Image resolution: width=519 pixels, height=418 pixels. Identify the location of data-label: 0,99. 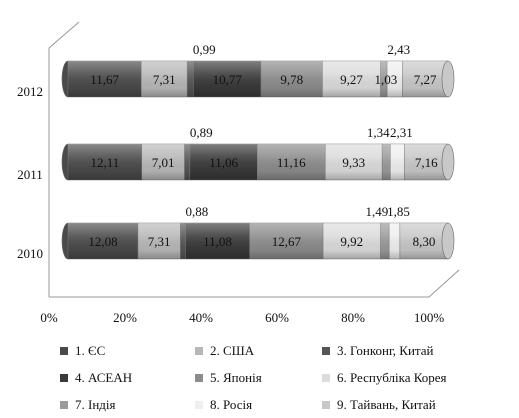
(204, 49).